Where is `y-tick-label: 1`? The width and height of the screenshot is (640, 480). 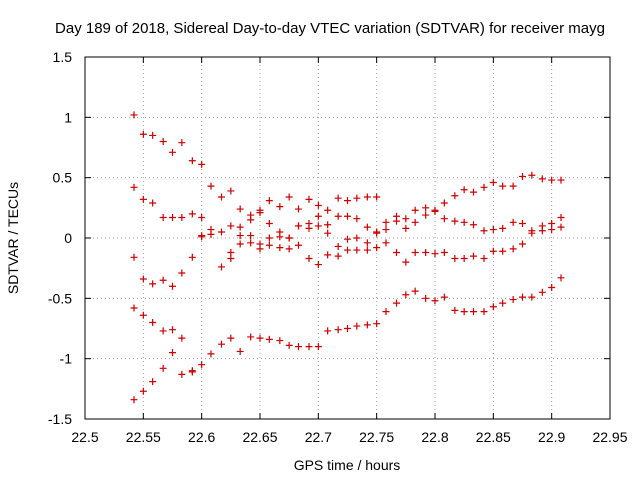
y-tick-label: 1 is located at coordinates (68, 117).